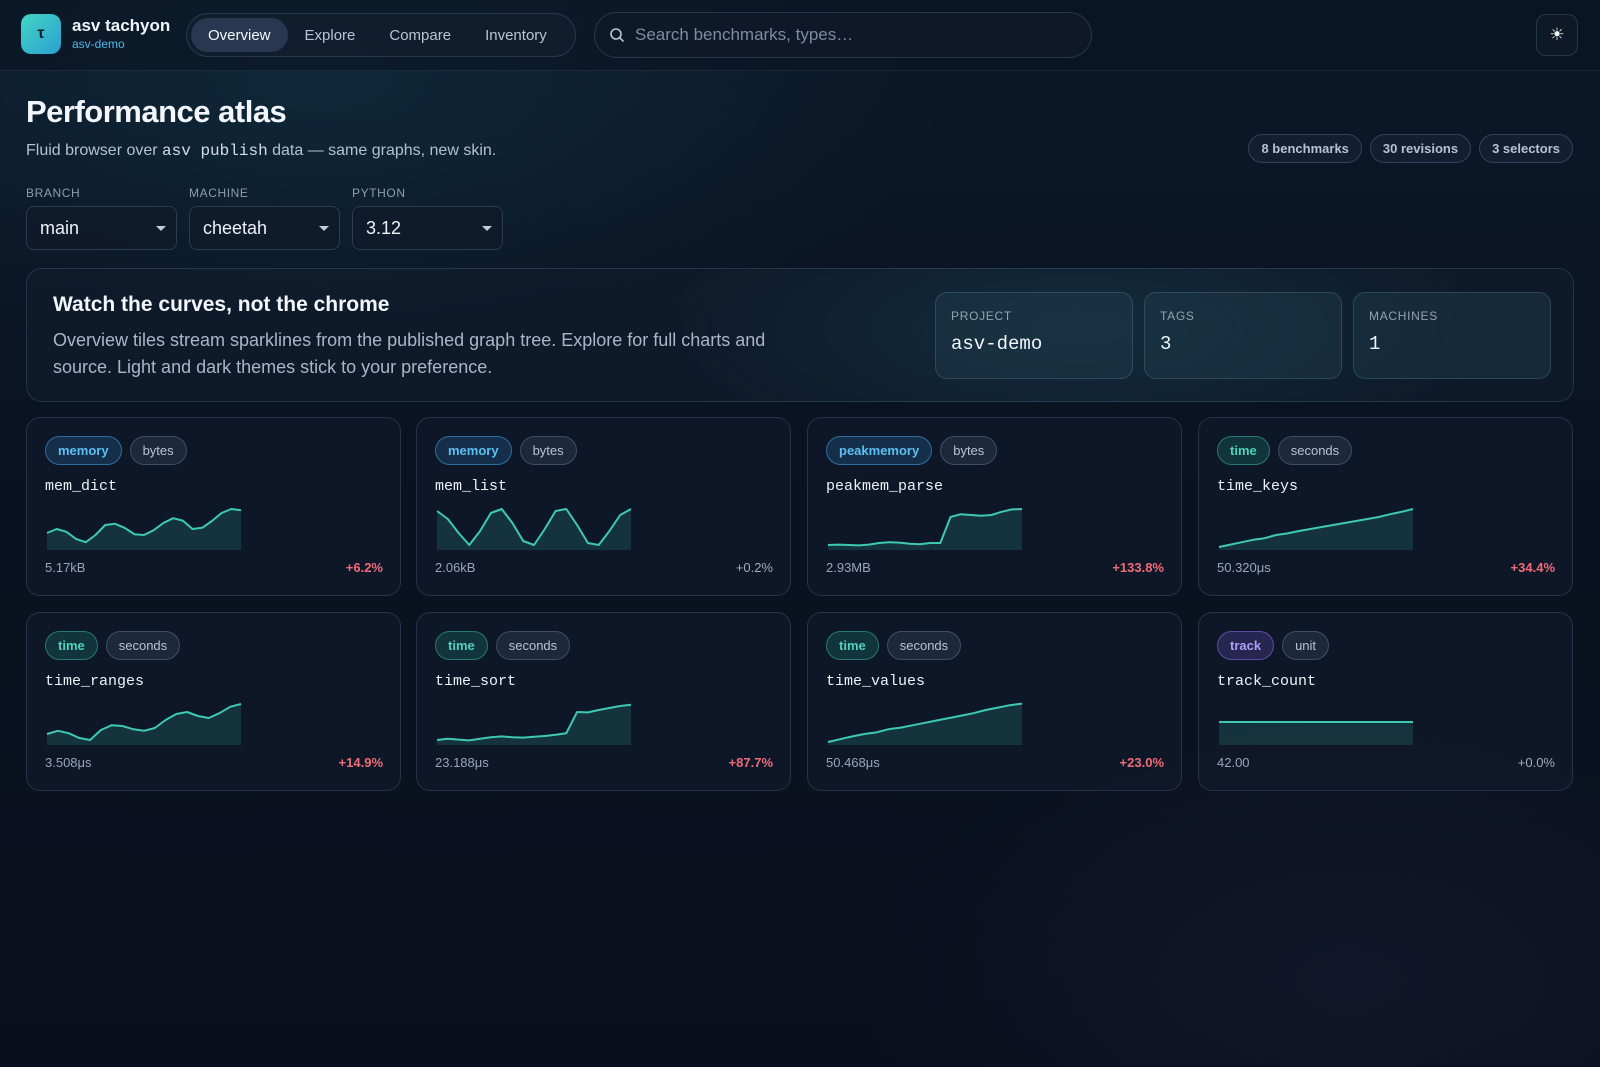 The height and width of the screenshot is (1067, 1600). I want to click on change-percent: +14.9%, so click(360, 762).